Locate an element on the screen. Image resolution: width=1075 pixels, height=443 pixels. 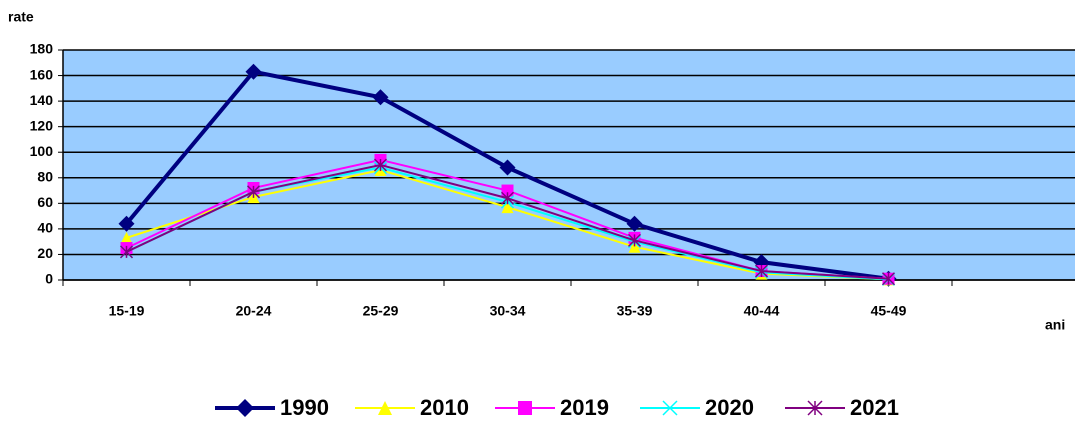
y-tick-label: 80 is located at coordinates (45, 176).